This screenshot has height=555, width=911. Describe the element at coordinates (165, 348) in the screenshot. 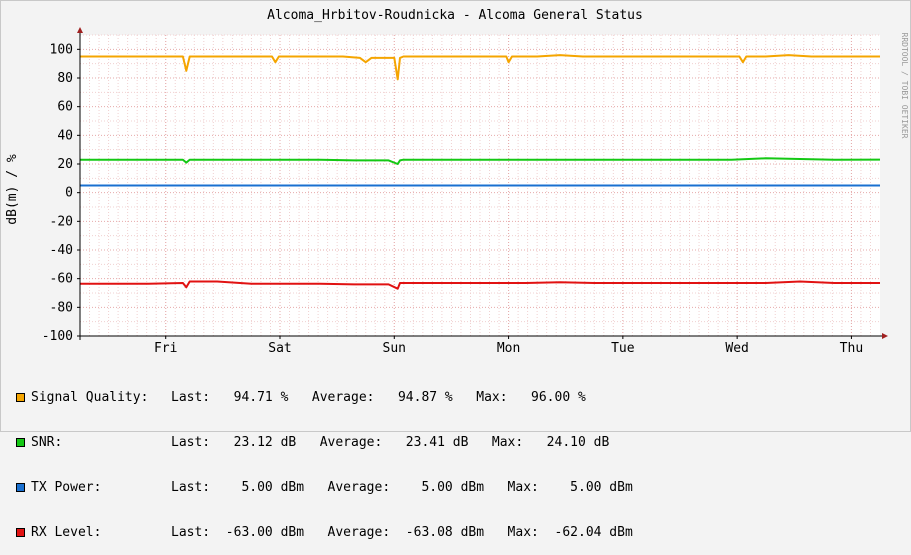

I see `x-tick-label: Fri` at that location.